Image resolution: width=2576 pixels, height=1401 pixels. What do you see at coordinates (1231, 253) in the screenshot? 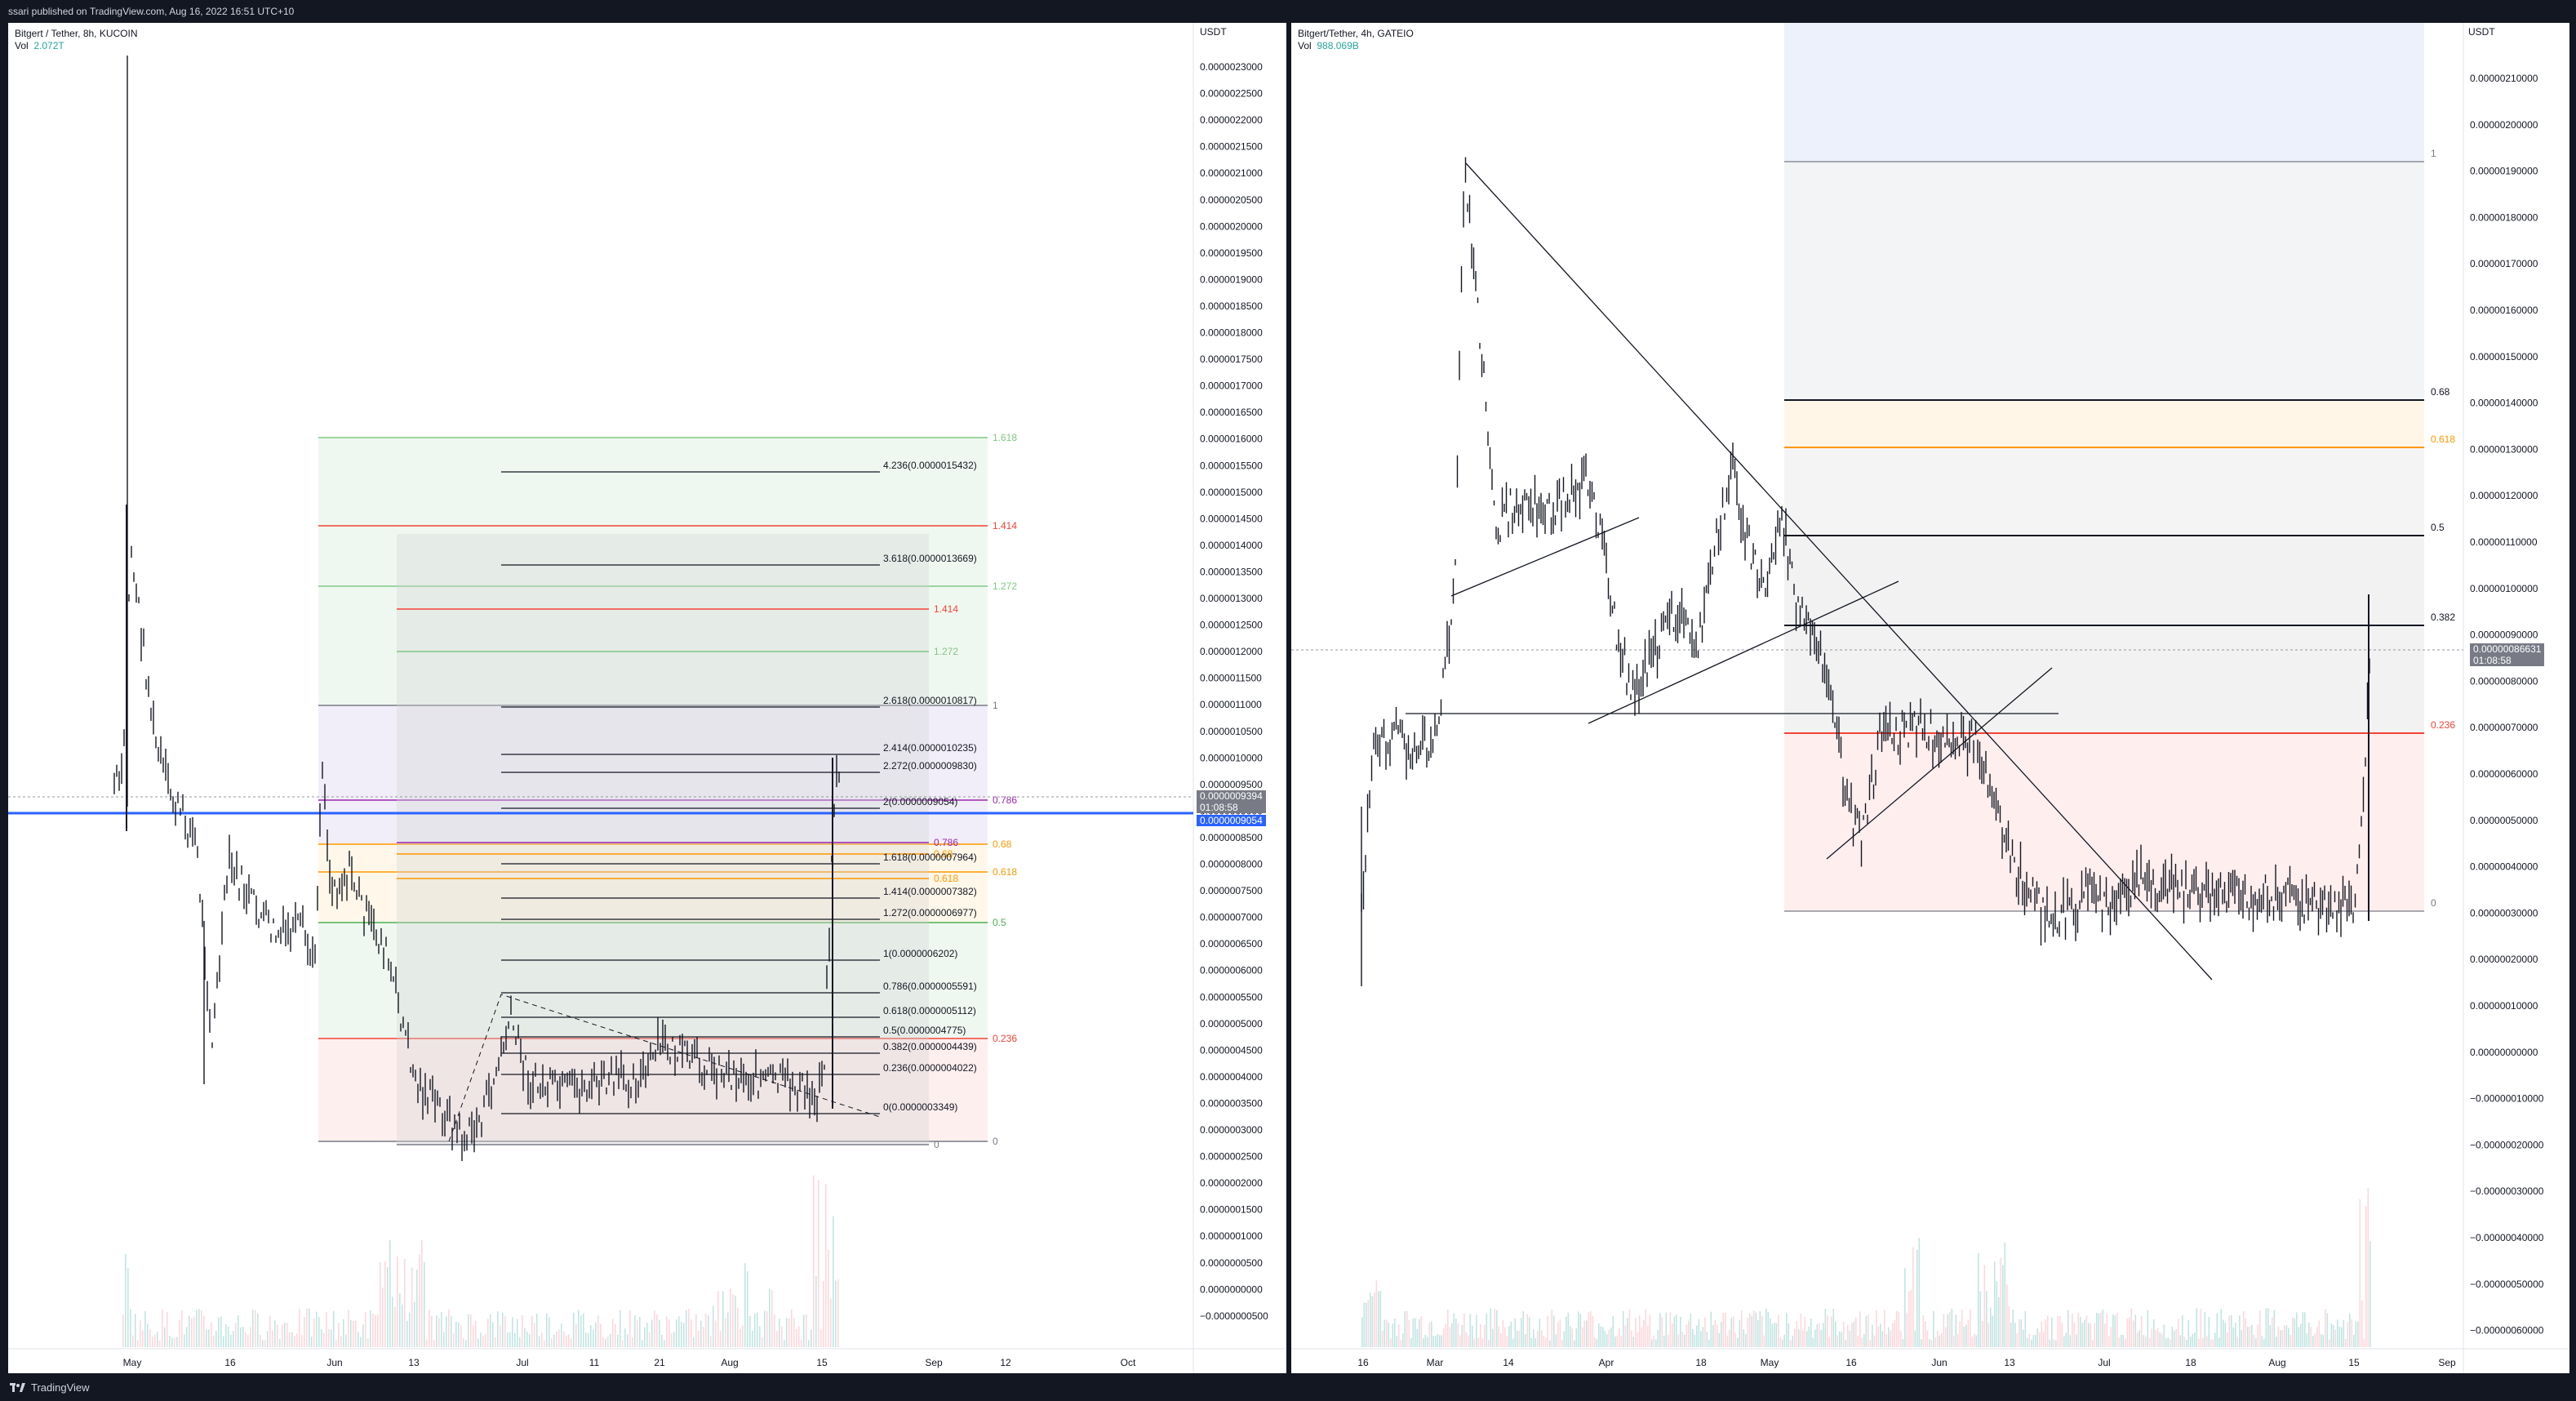
I see `left-price-tick: 0.0000019500` at bounding box center [1231, 253].